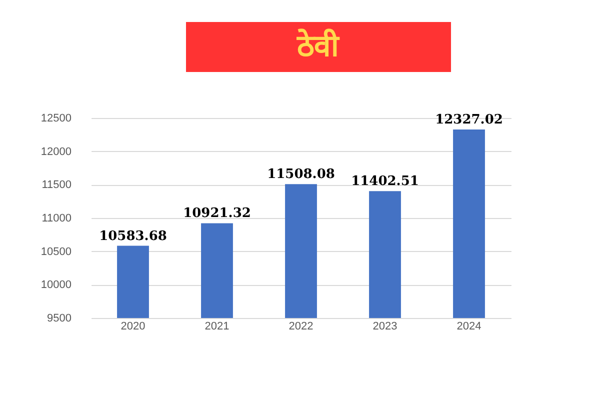  Describe the element at coordinates (133, 326) in the screenshot. I see `x-tick-label: 2020` at that location.